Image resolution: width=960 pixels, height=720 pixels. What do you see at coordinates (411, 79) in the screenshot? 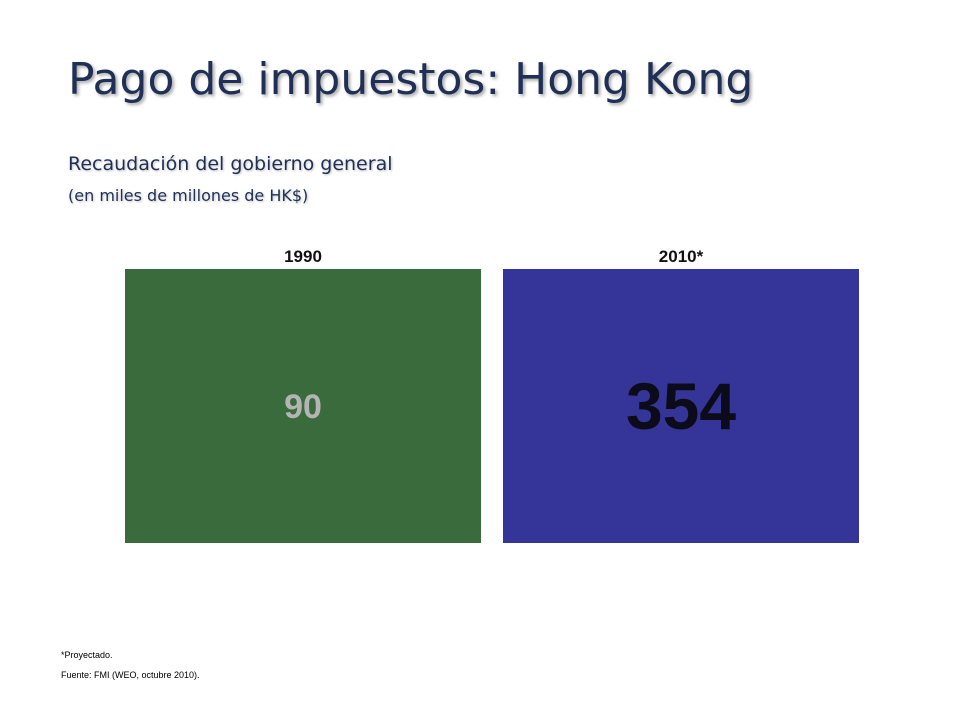
I see `page-title: Pago de impuestos: Hong Kong` at bounding box center [411, 79].